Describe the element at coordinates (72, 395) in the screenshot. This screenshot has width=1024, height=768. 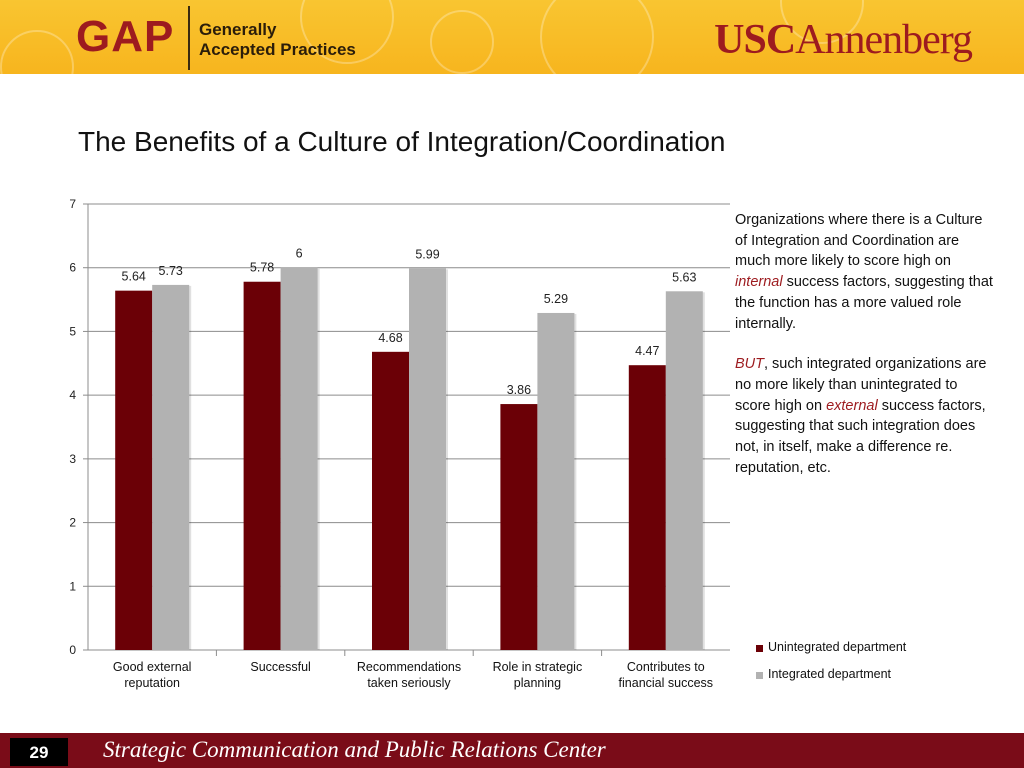
I see `y-tick-label: 4` at that location.